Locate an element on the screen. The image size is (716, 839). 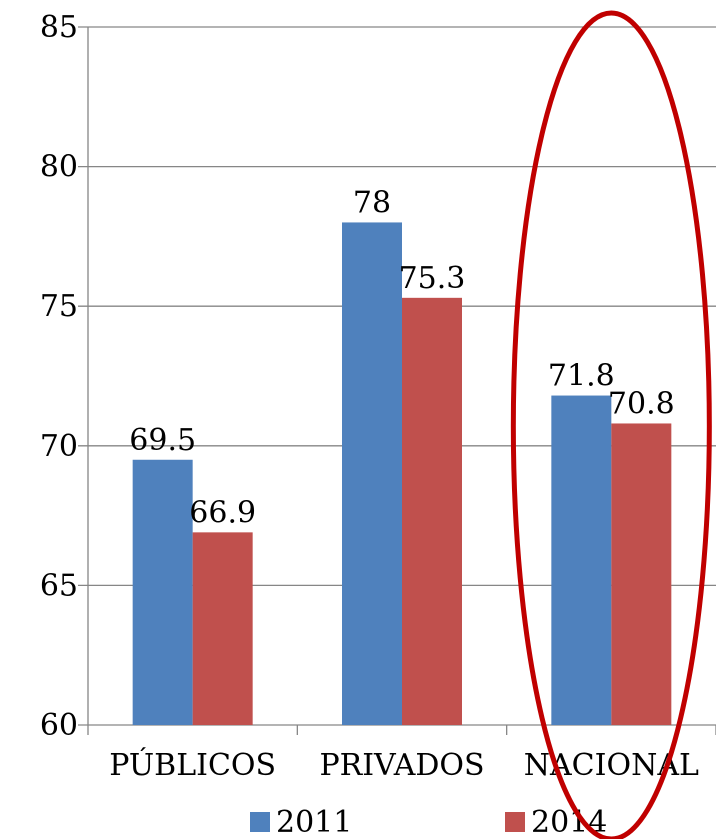
legend-swatch-2011 is located at coordinates (260, 822).